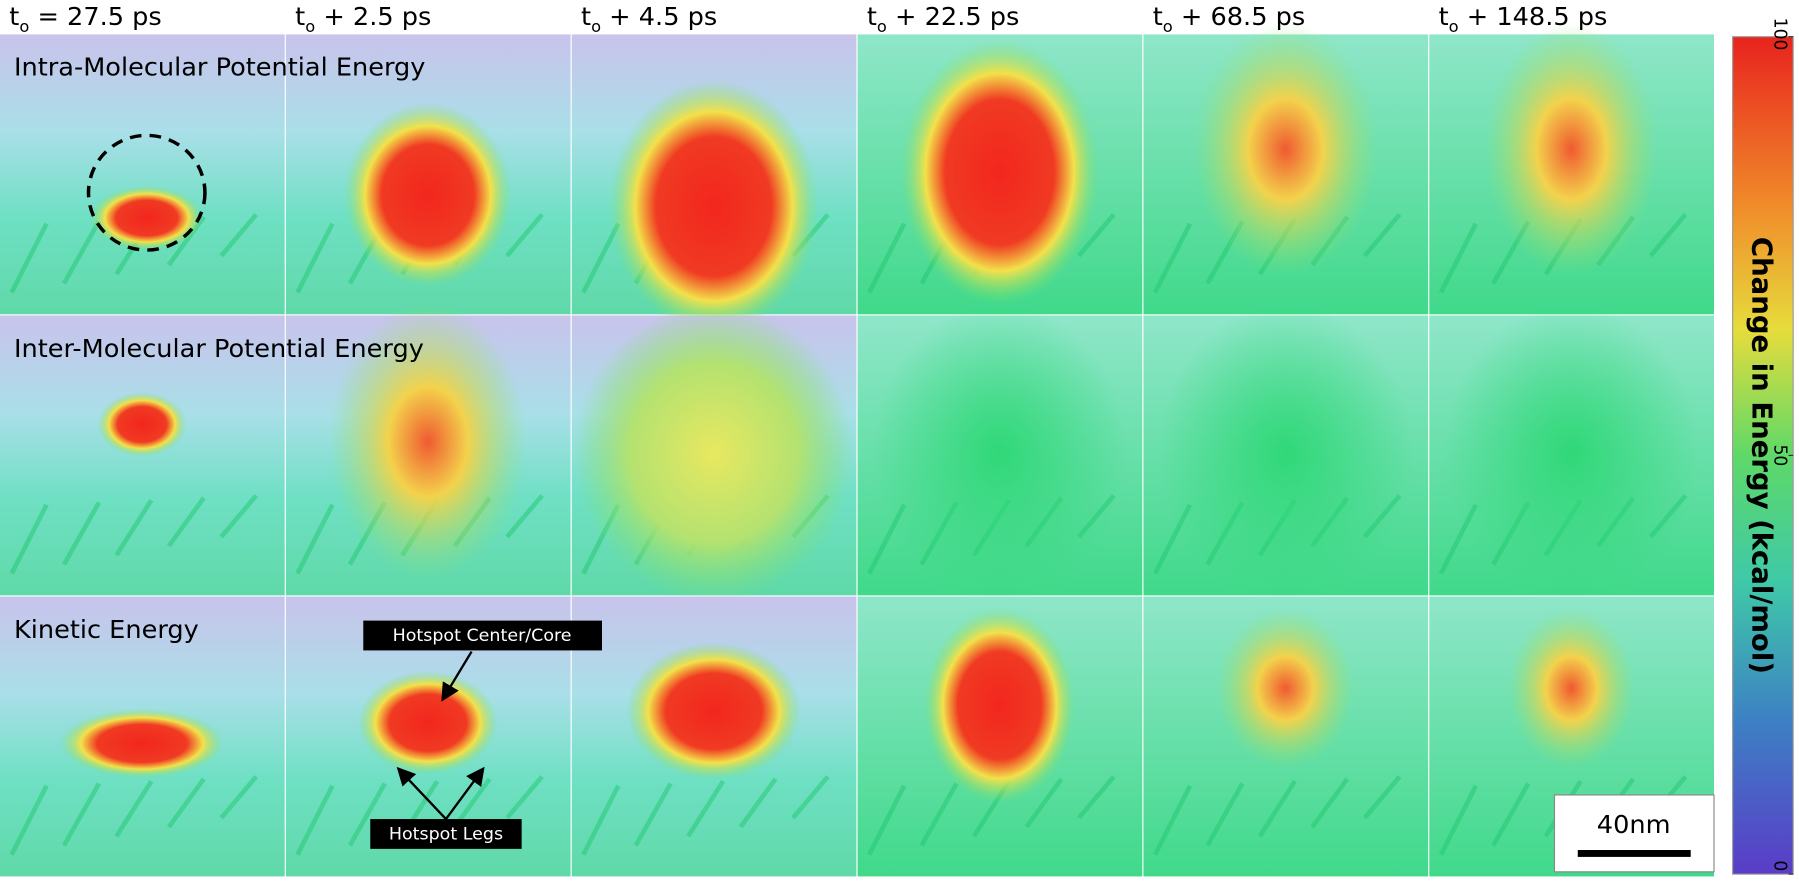 The width and height of the screenshot is (1799, 881). Describe the element at coordinates (482, 636) in the screenshot. I see `annotation-text: Hotspot Center/Core` at that location.